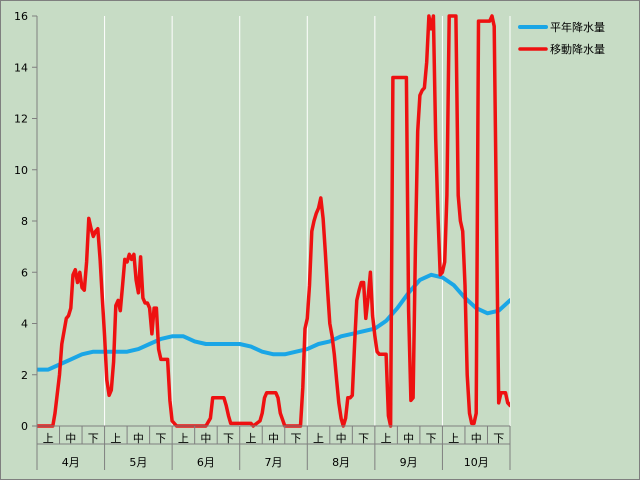 Image resolution: width=640 pixels, height=484 pixels. I want to click on y-tick-label: 16, so click(21, 16).